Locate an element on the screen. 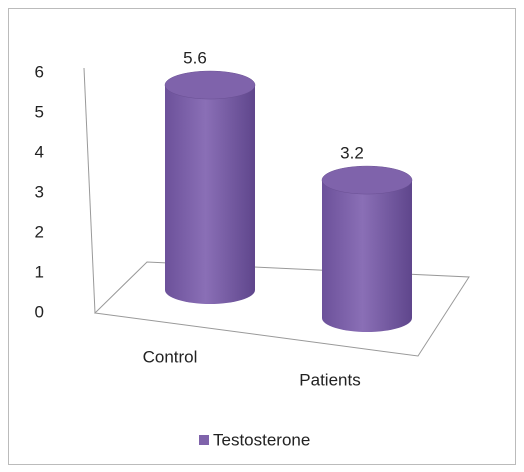 The width and height of the screenshot is (524, 472). data-label: 3.2 is located at coordinates (352, 153).